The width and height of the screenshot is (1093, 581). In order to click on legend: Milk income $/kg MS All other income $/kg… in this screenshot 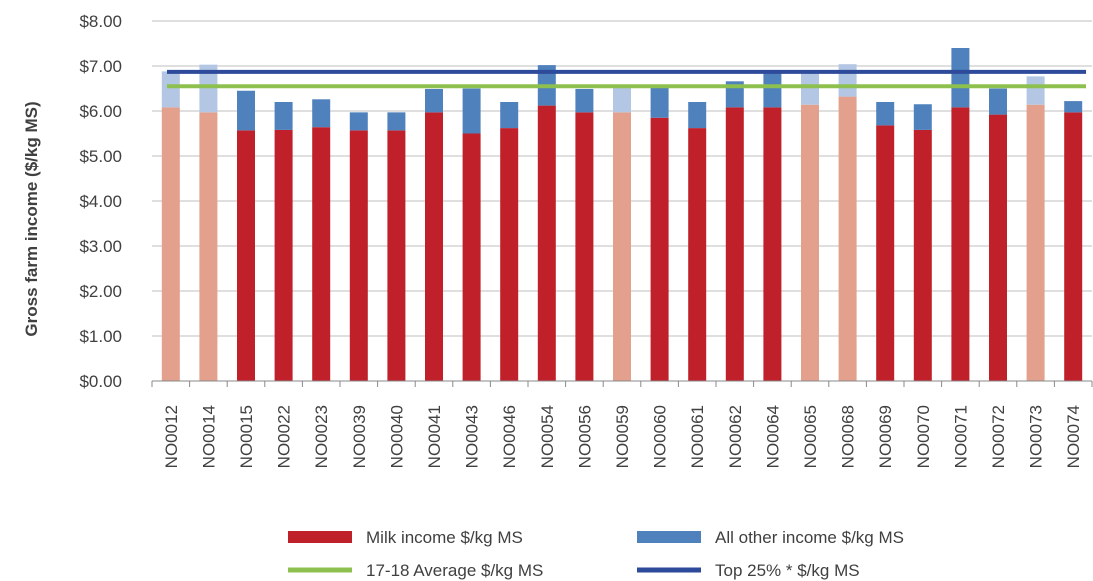, I will do `click(596, 554)`.